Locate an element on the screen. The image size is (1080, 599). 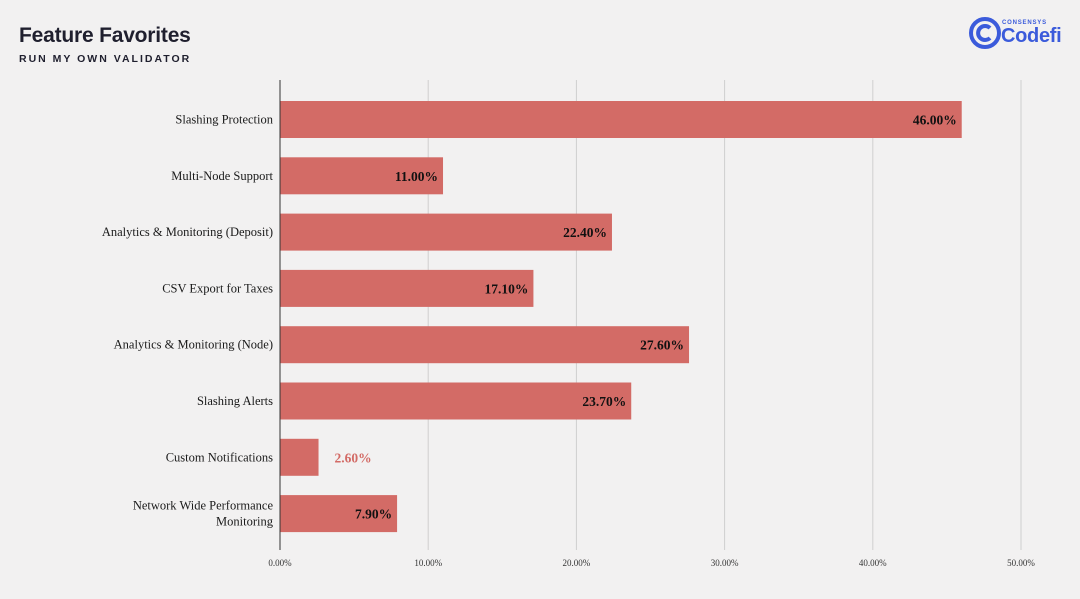
category-label: Monitoring is located at coordinates (245, 522).